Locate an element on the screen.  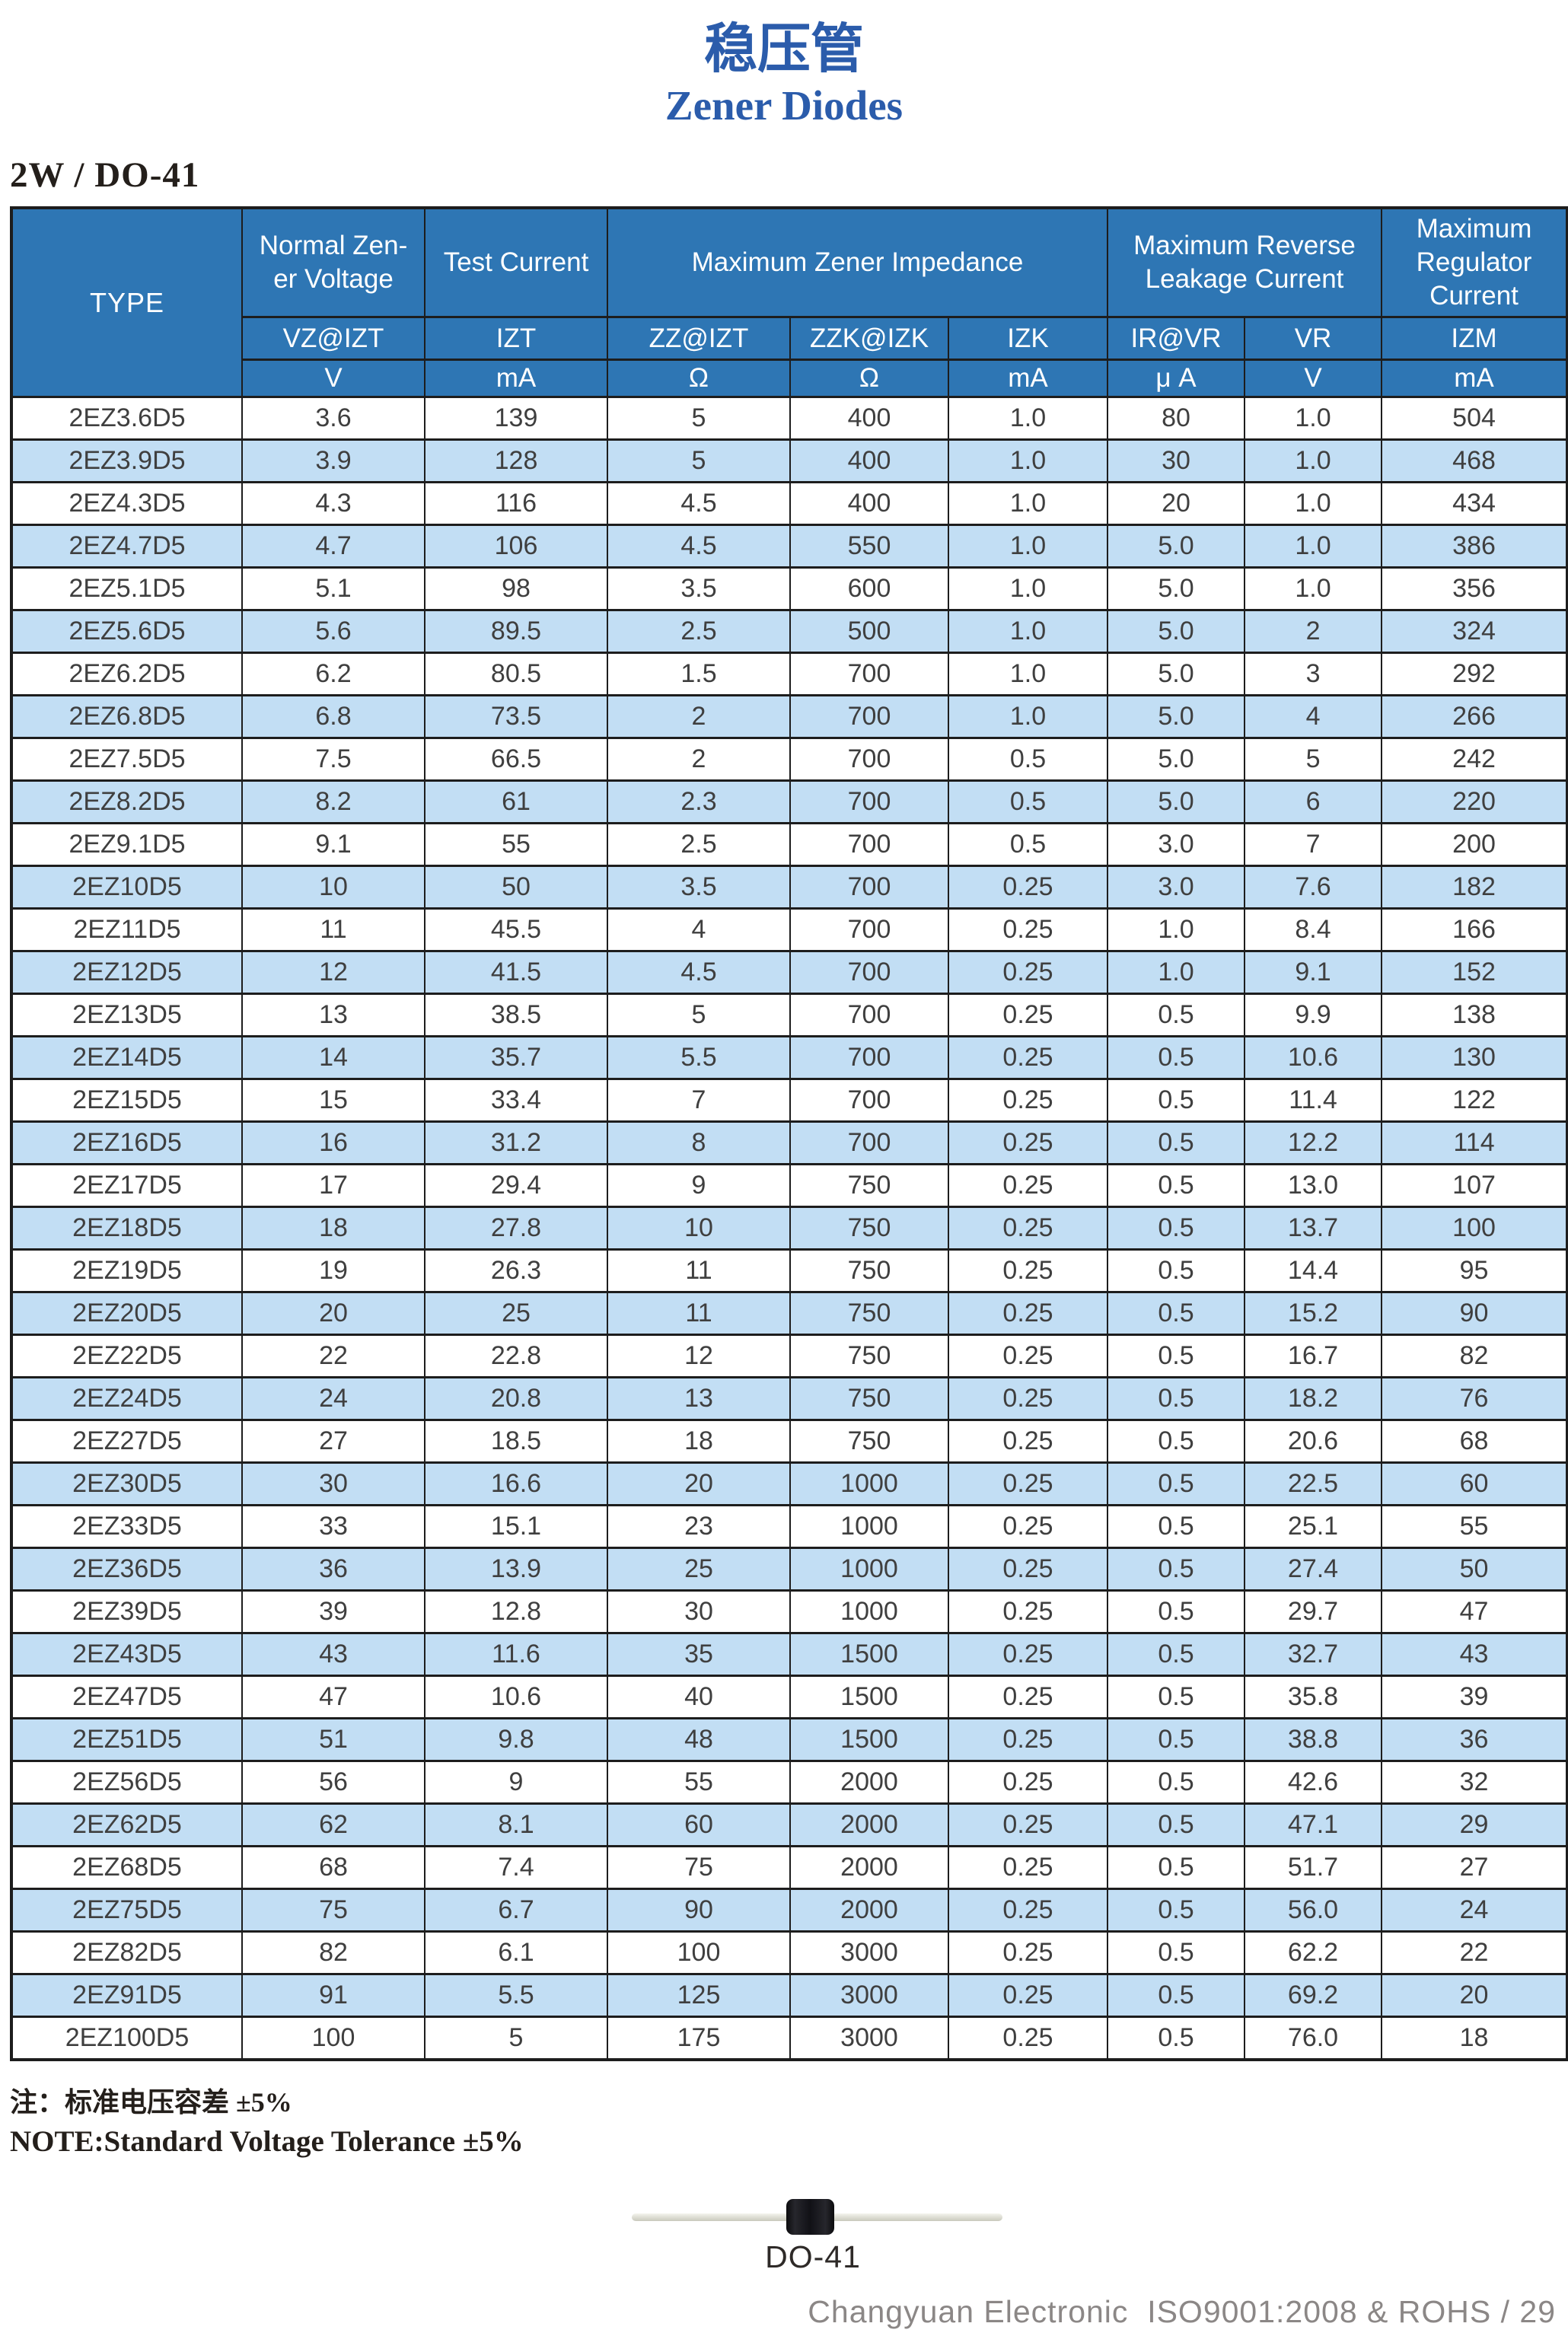
value-cell: 38.8 is located at coordinates (1313, 1739).